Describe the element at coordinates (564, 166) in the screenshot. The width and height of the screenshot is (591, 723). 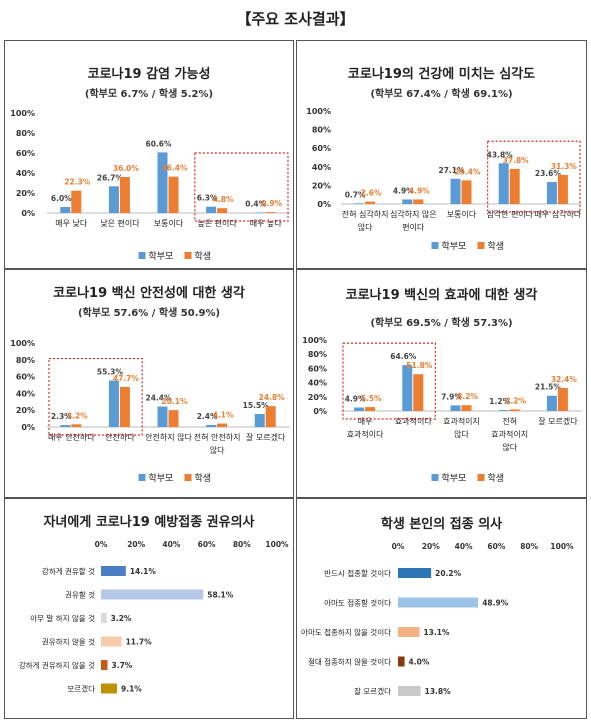
I see `data-label: 31.3%` at that location.